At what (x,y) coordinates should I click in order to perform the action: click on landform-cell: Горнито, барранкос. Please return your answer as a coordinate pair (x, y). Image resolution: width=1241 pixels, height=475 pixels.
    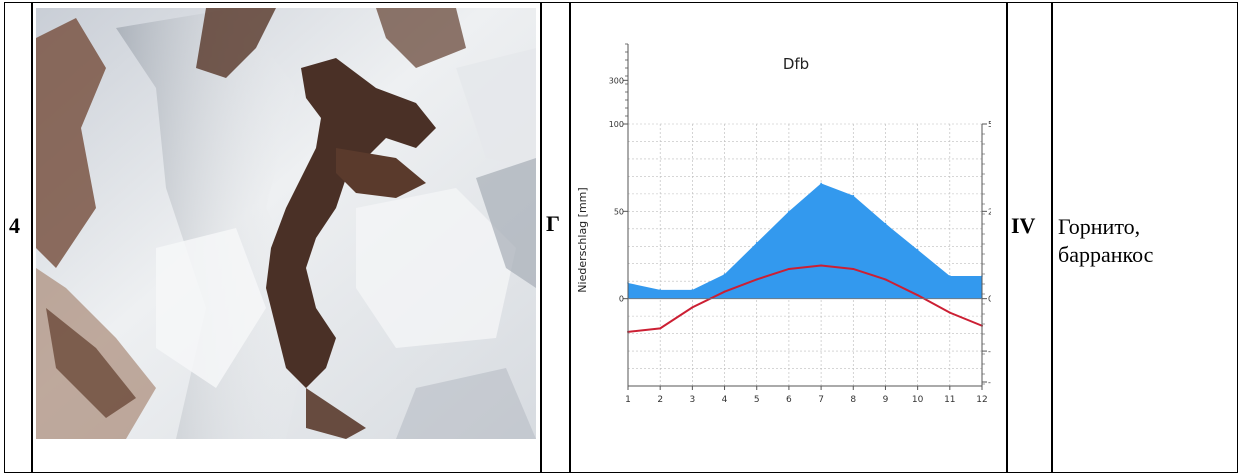
    Looking at the image, I should click on (1145, 237).